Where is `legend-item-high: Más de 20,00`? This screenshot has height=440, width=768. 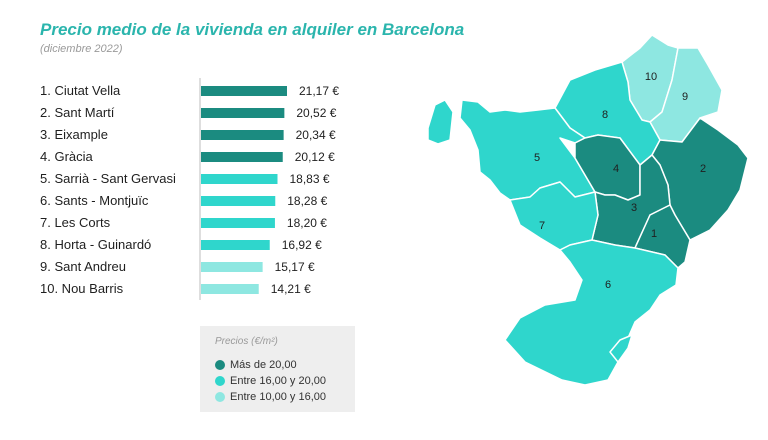 legend-item-high: Más de 20,00 is located at coordinates (256, 365).